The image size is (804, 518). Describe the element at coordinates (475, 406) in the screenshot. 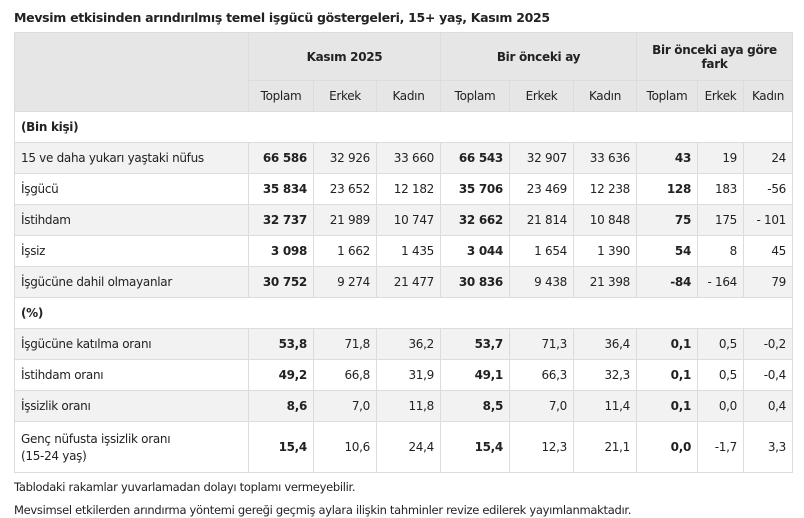

I see `value-cell: 8,5` at that location.